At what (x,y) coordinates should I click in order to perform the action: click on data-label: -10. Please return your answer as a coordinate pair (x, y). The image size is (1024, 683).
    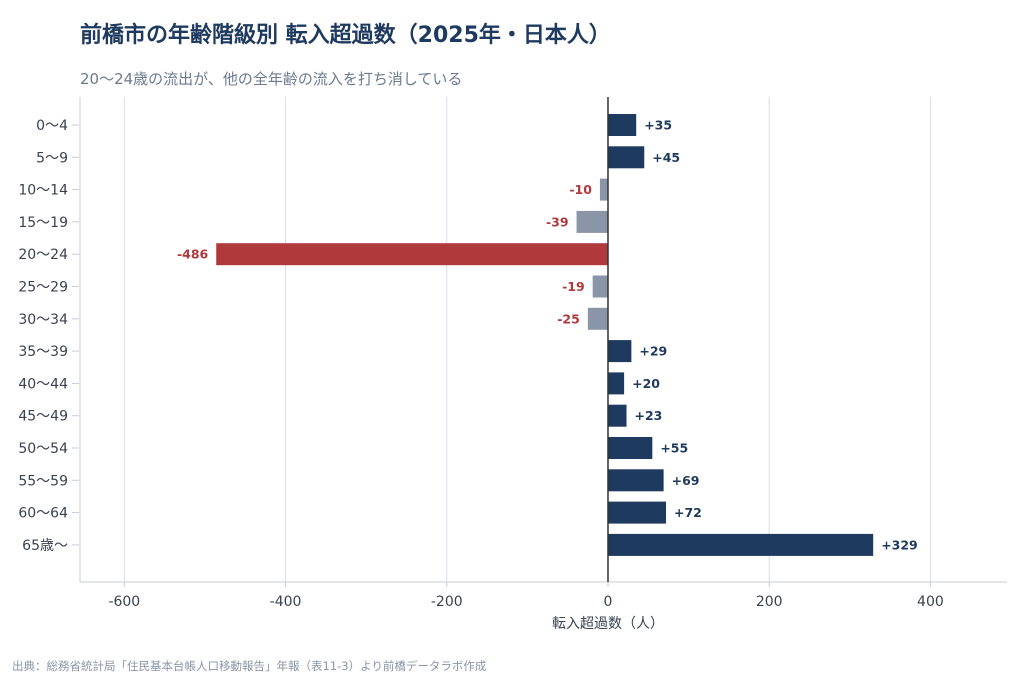
    Looking at the image, I should click on (580, 189).